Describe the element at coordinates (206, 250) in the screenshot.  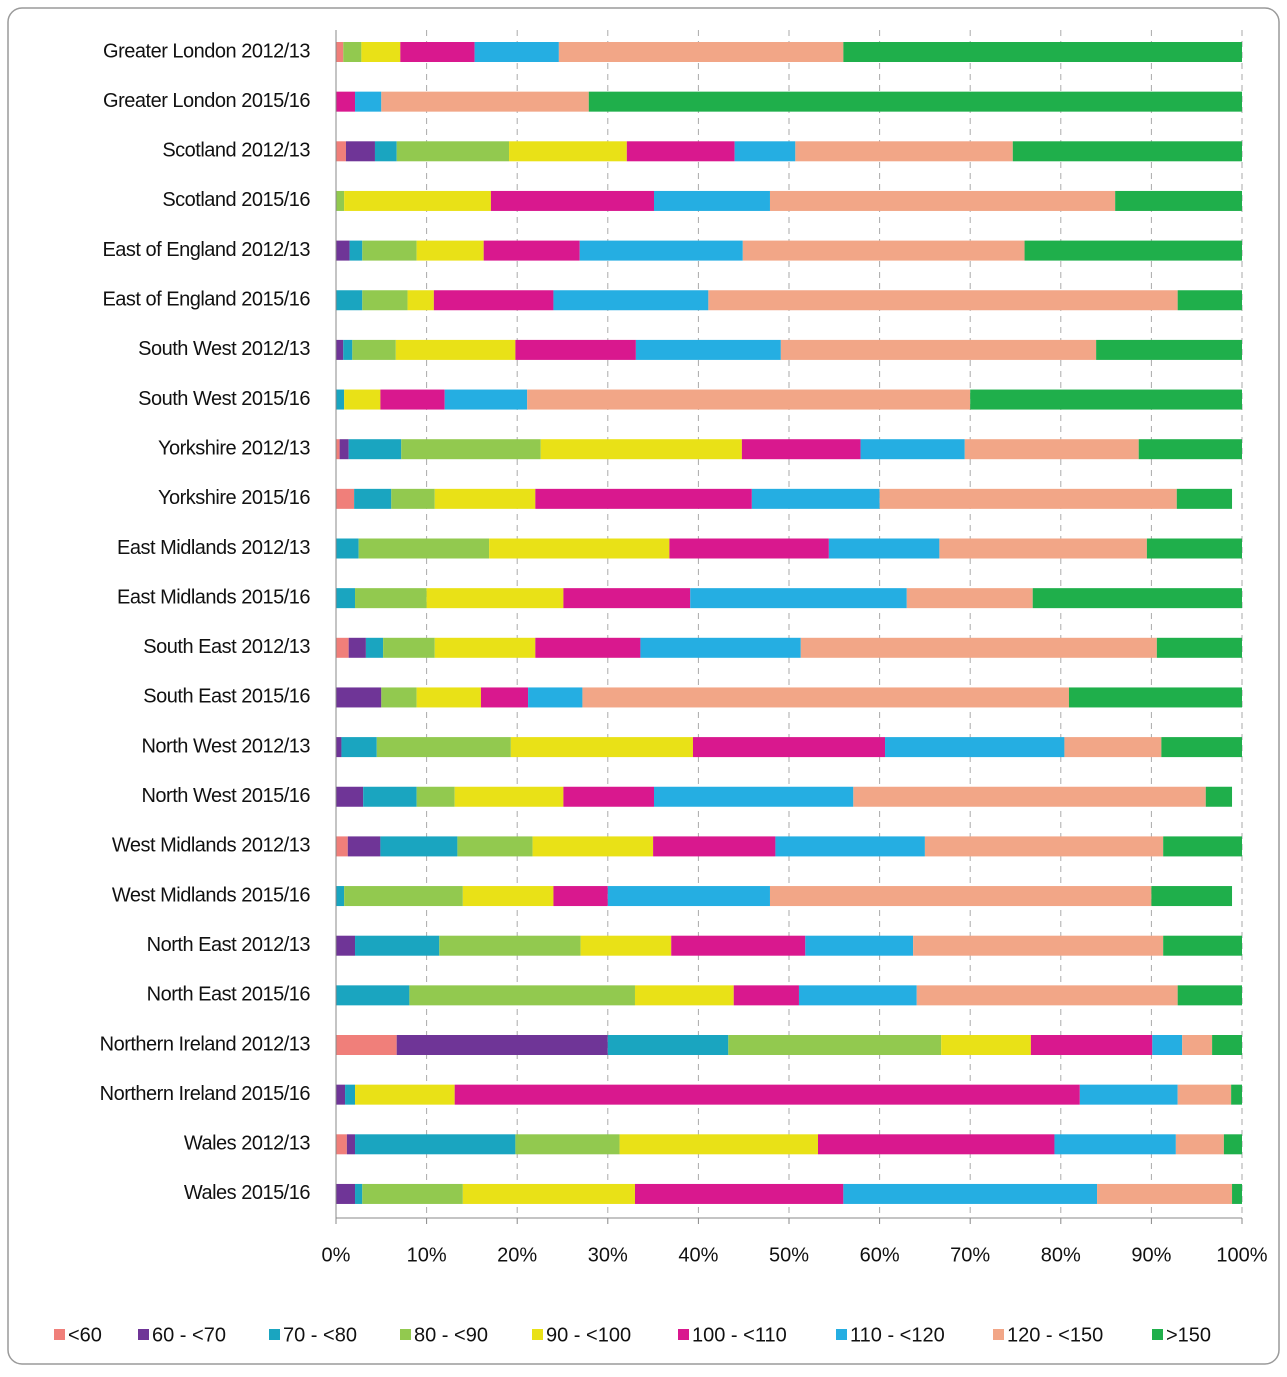
I see `y-tick-label: East of England 2012/13` at that location.